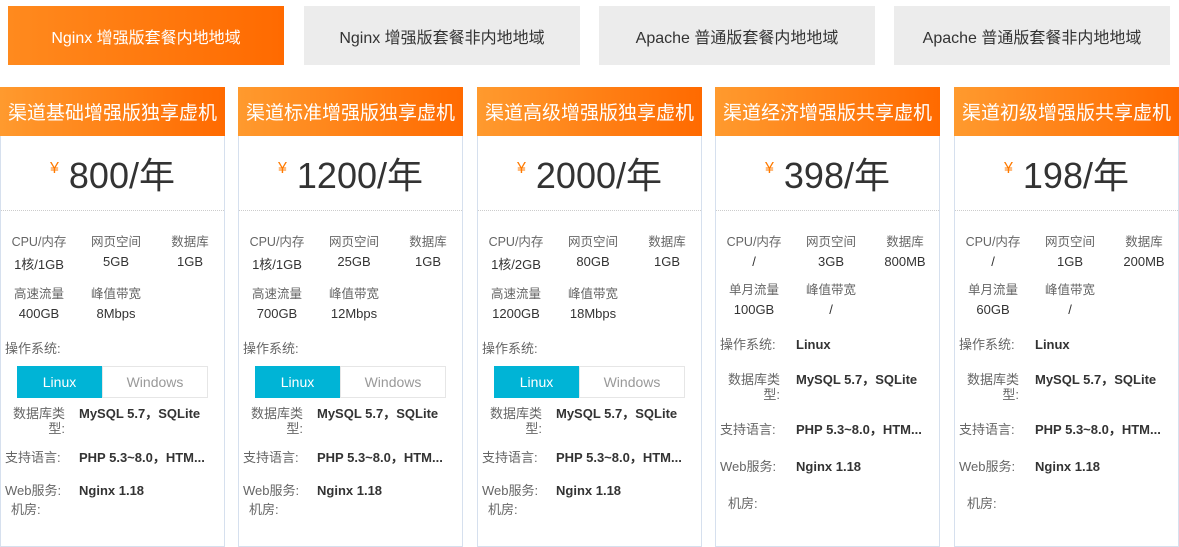 Image resolution: width=1179 pixels, height=547 pixels. Describe the element at coordinates (39, 313) in the screenshot. I see `spec-traffic: 400GB` at that location.